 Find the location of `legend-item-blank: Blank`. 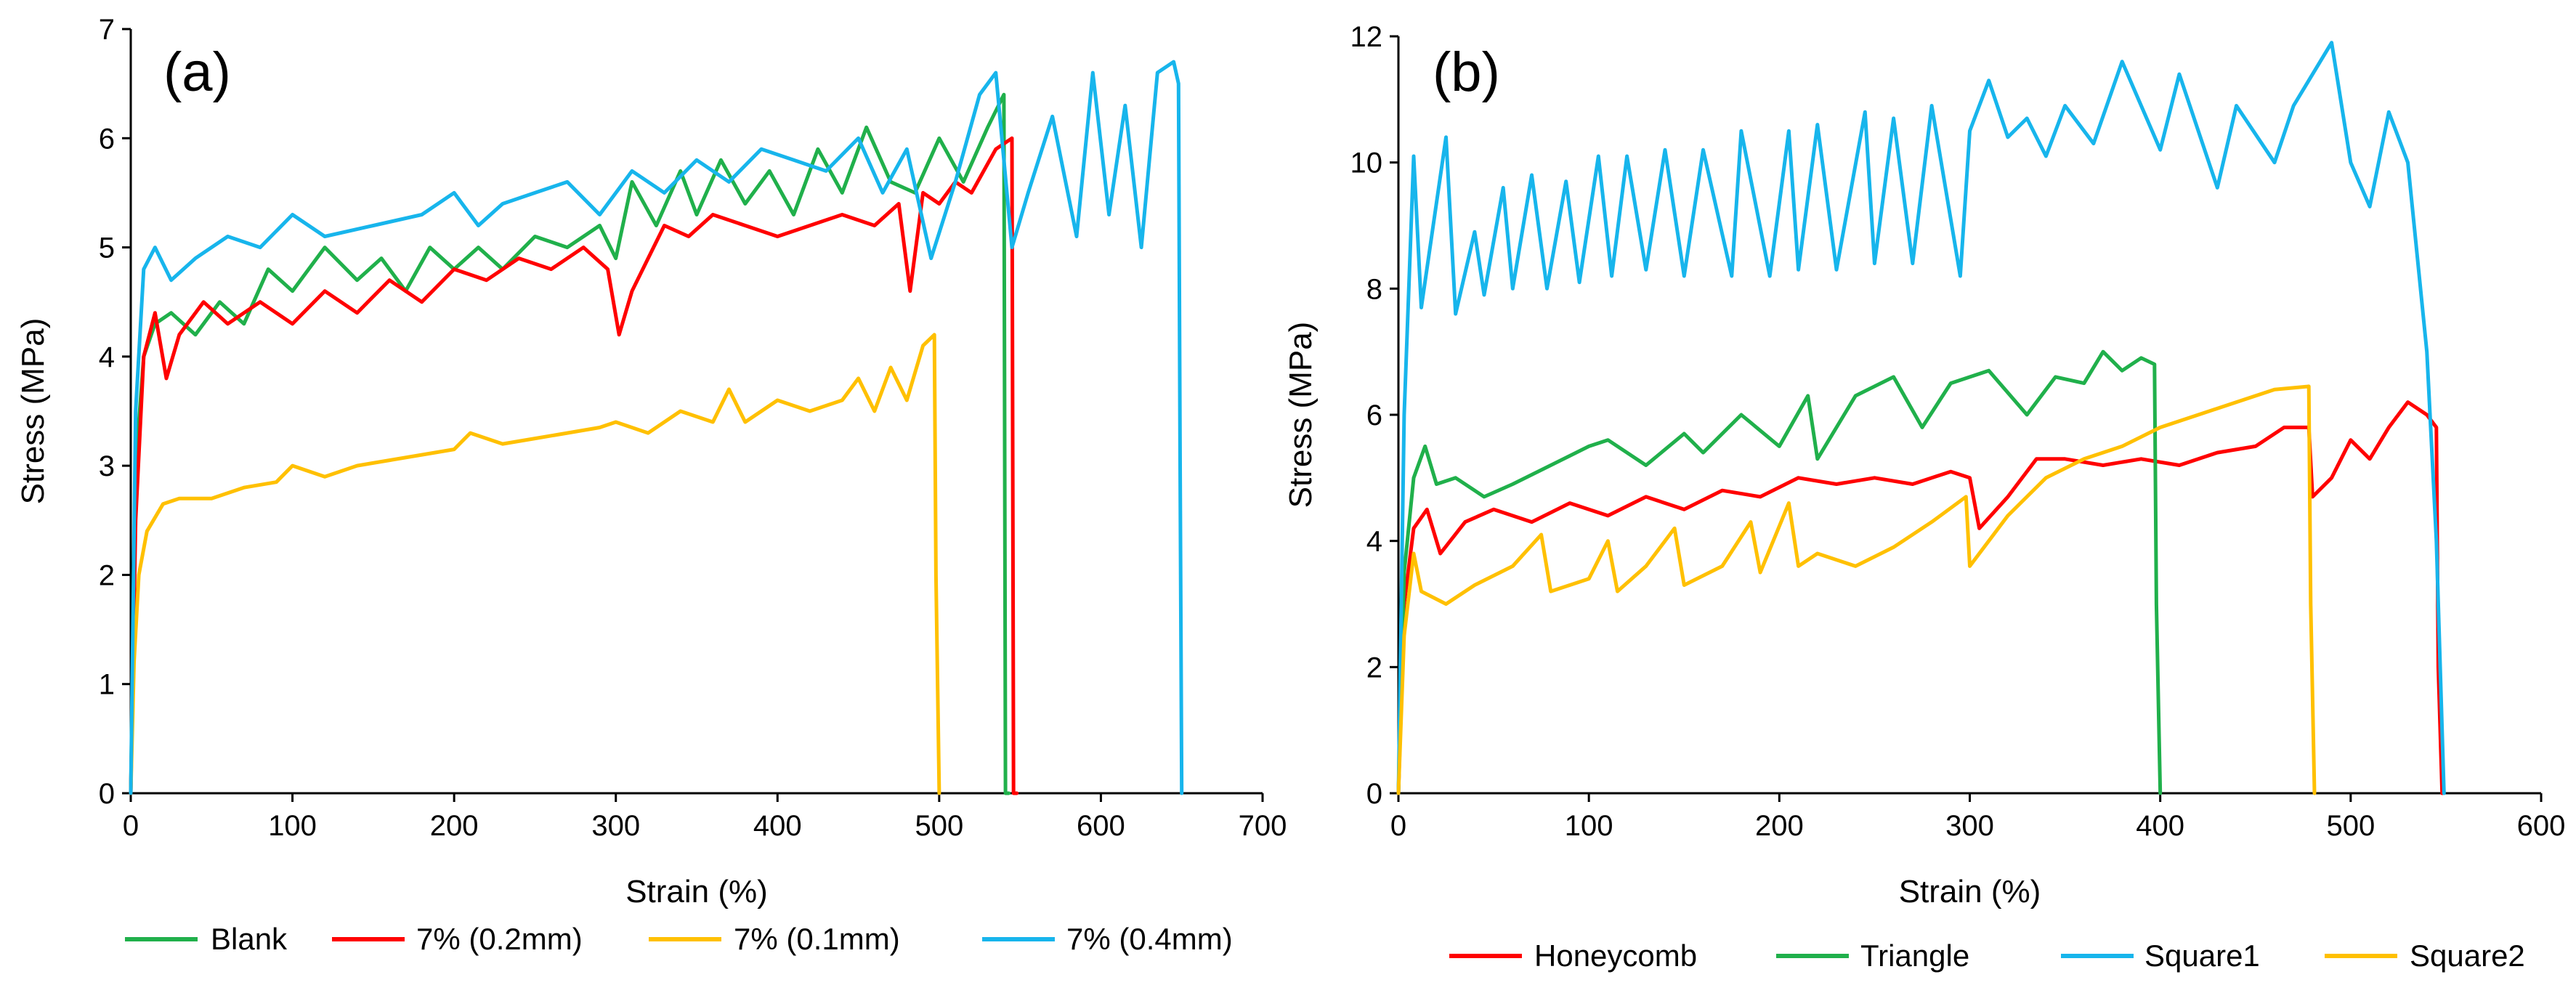

legend-item-blank: Blank is located at coordinates (207, 939).